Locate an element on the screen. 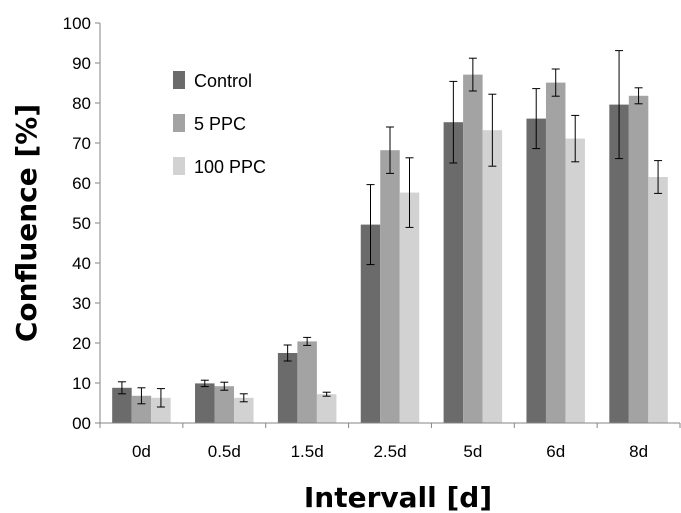 This screenshot has height=513, width=681. y-axis-ticks: 00 10 20 30 40 50 60 70 80 90 100 is located at coordinates (81, 223).